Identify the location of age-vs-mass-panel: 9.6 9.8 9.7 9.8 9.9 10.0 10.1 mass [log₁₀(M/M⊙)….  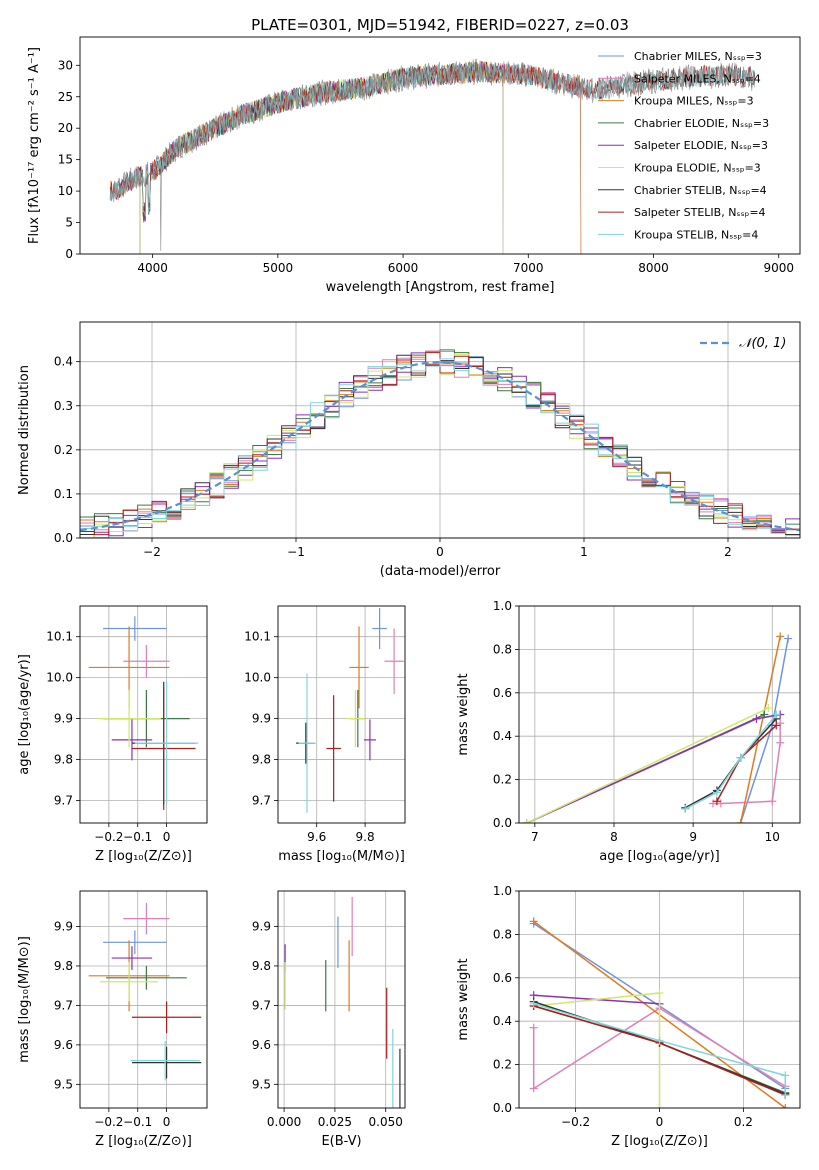
(325, 734).